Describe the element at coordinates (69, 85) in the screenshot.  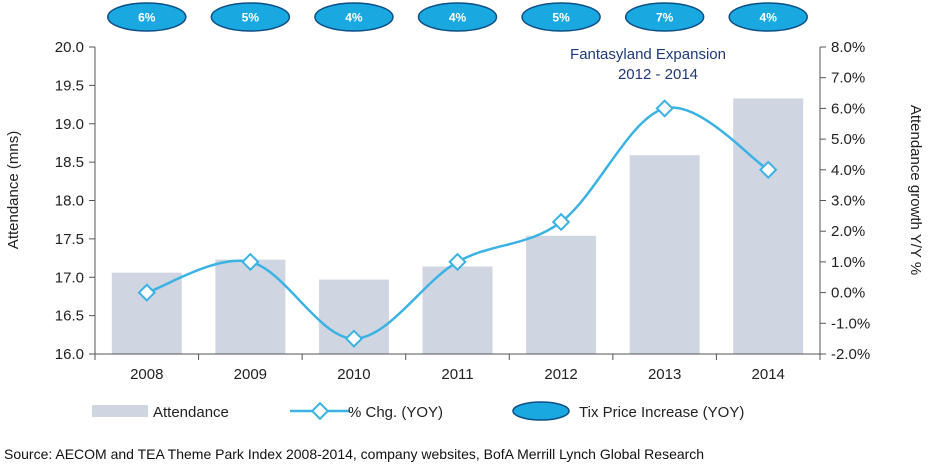
I see `y-left-tick-label: 19.5` at that location.